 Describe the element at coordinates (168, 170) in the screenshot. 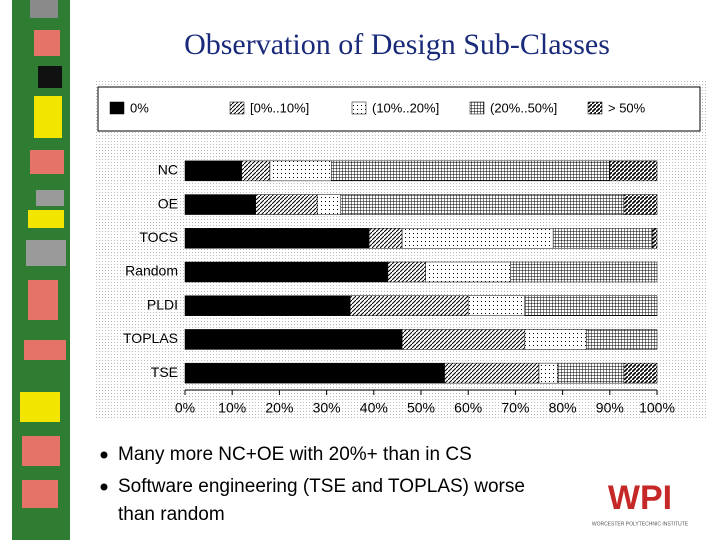

I see `category-label: NC` at that location.